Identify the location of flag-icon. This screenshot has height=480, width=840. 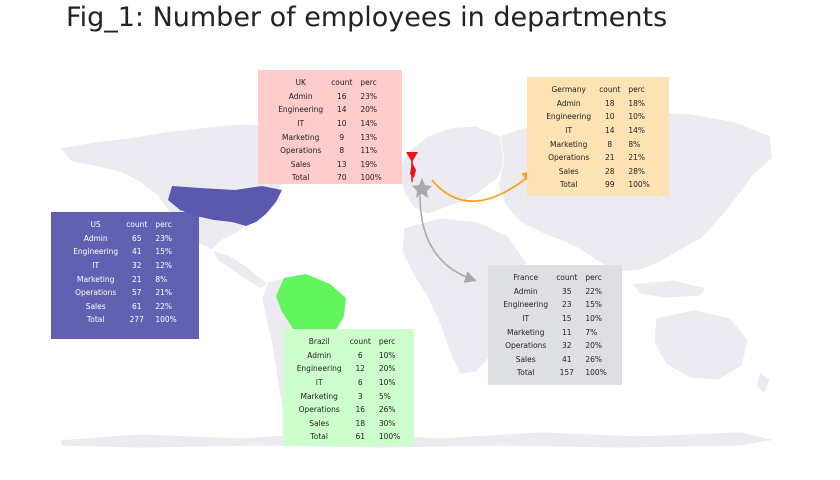
(412, 167).